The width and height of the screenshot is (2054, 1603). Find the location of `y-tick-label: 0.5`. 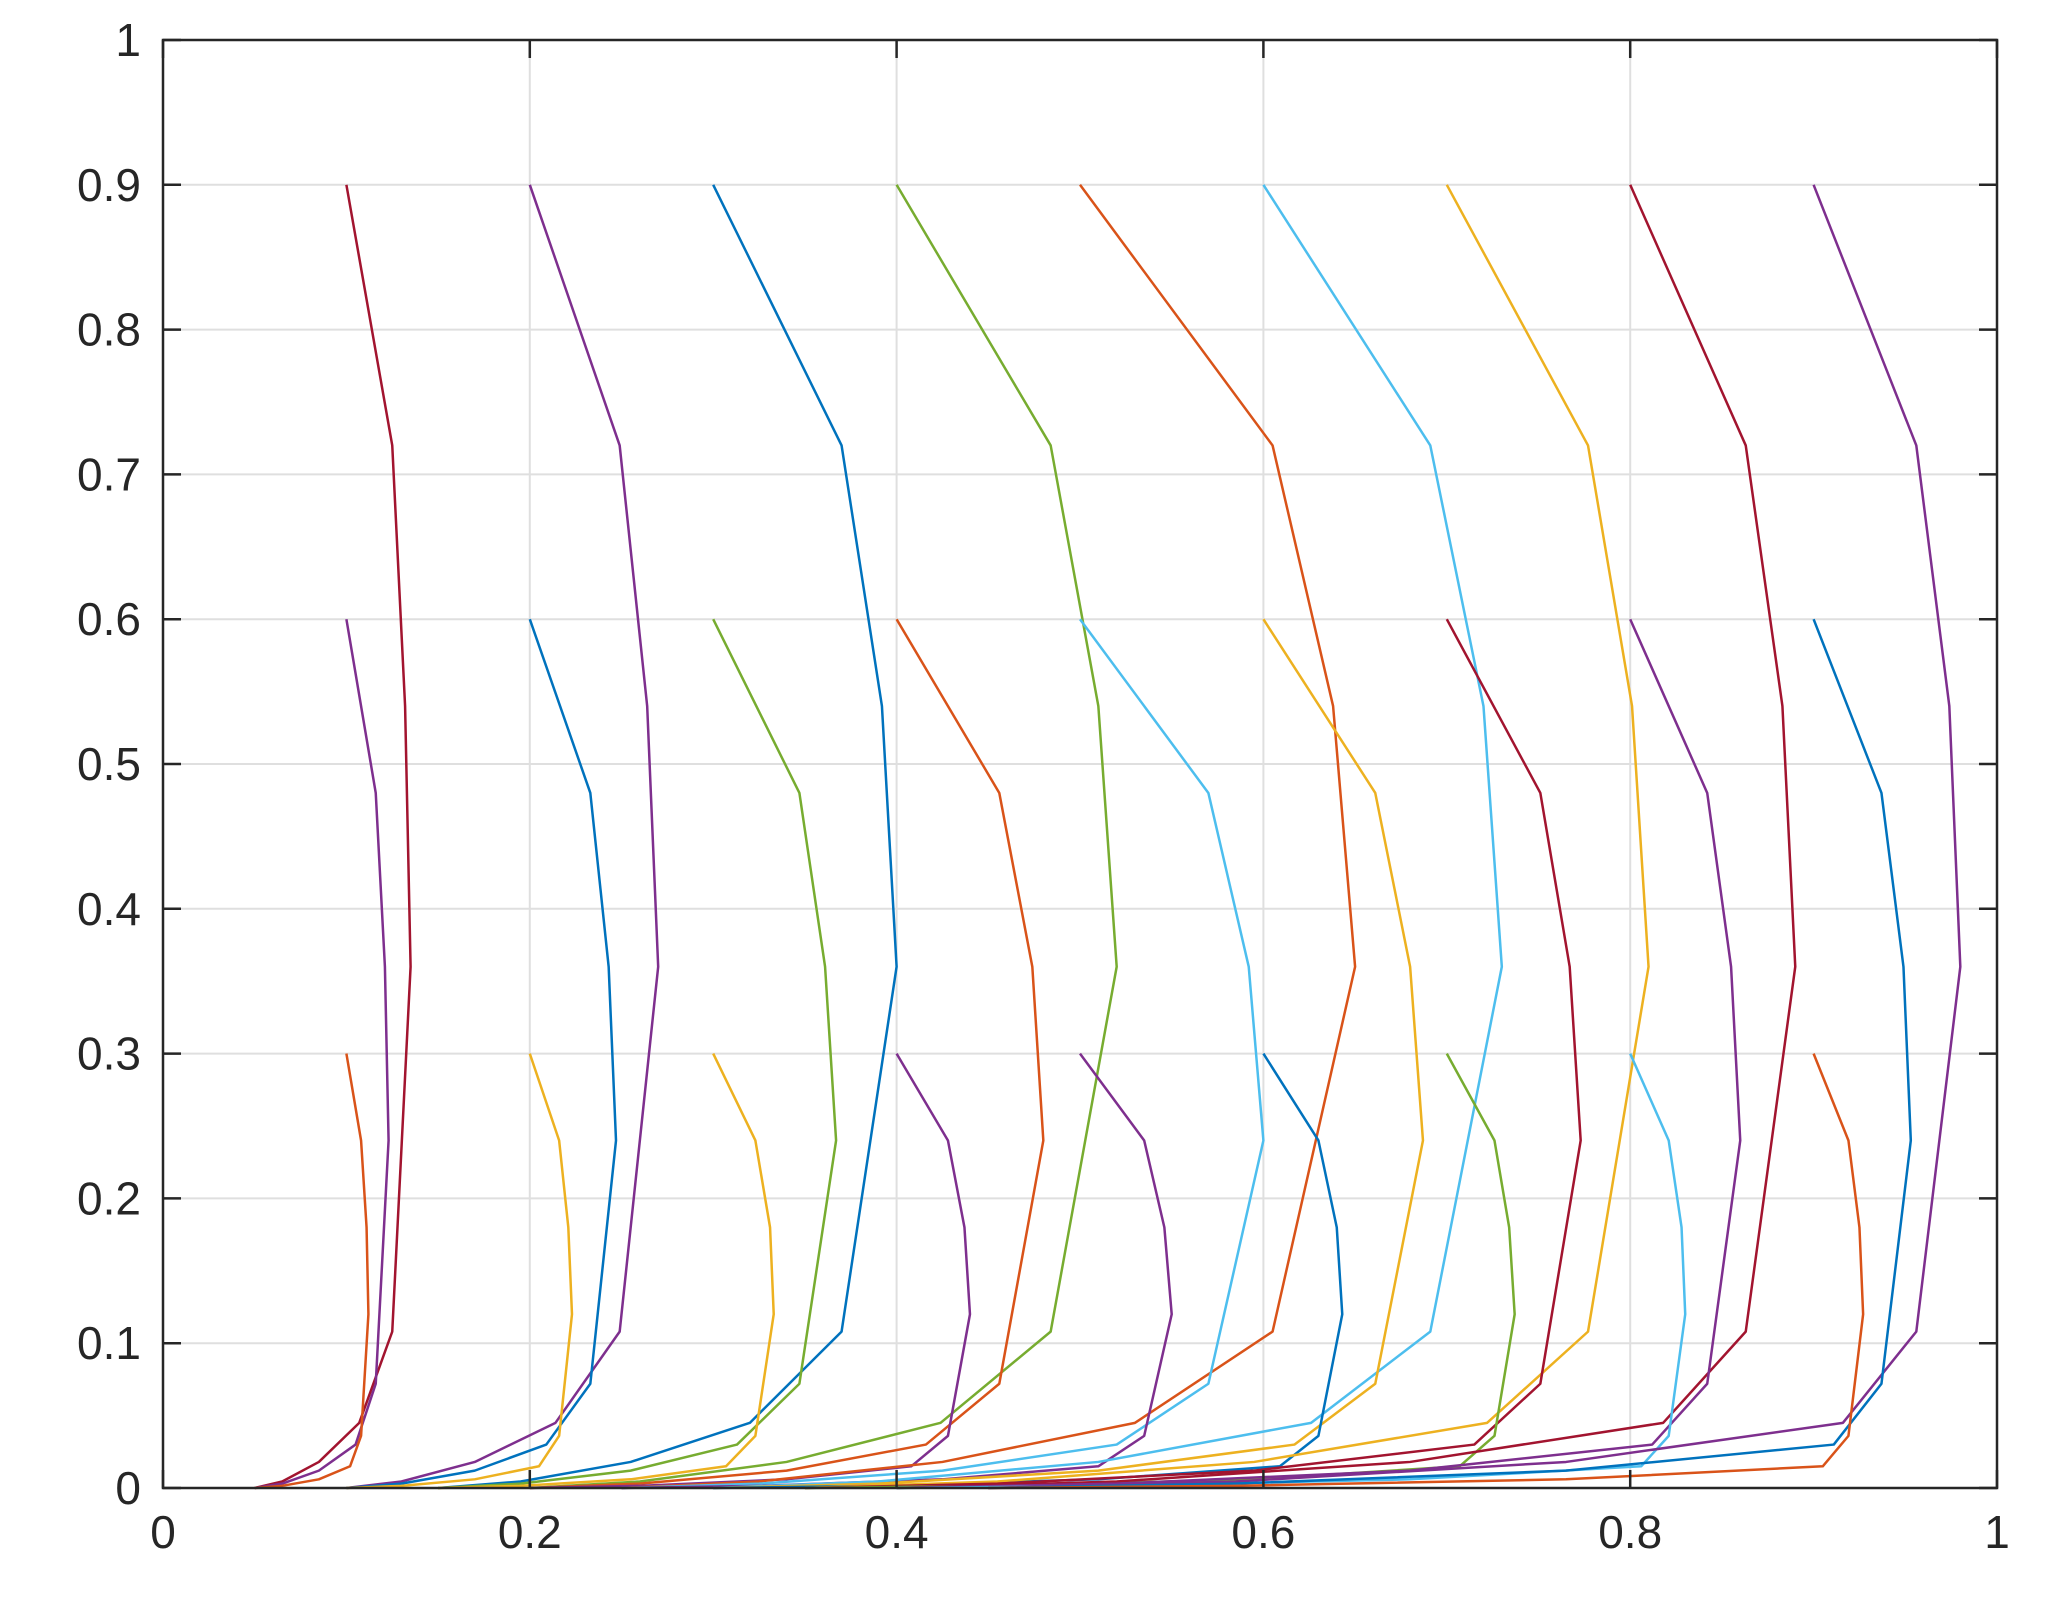

y-tick-label: 0.5 is located at coordinates (109, 764).